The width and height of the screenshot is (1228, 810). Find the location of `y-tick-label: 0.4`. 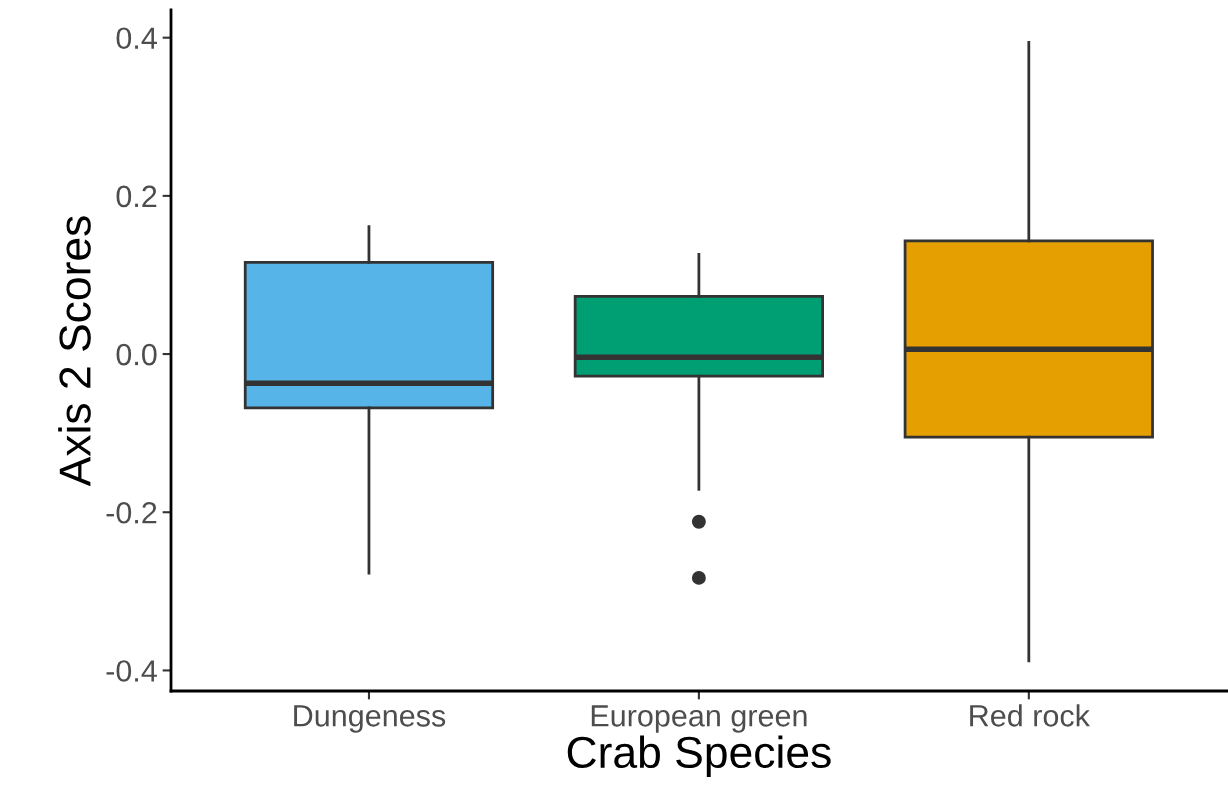

y-tick-label: 0.4 is located at coordinates (136, 38).